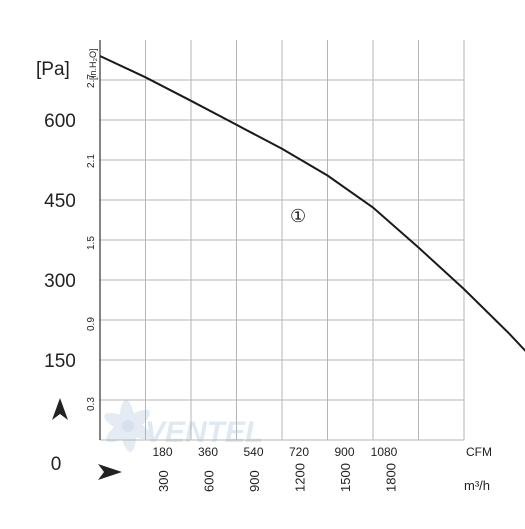  What do you see at coordinates (254, 481) in the screenshot?
I see `x-tick-m3h: 900` at bounding box center [254, 481].